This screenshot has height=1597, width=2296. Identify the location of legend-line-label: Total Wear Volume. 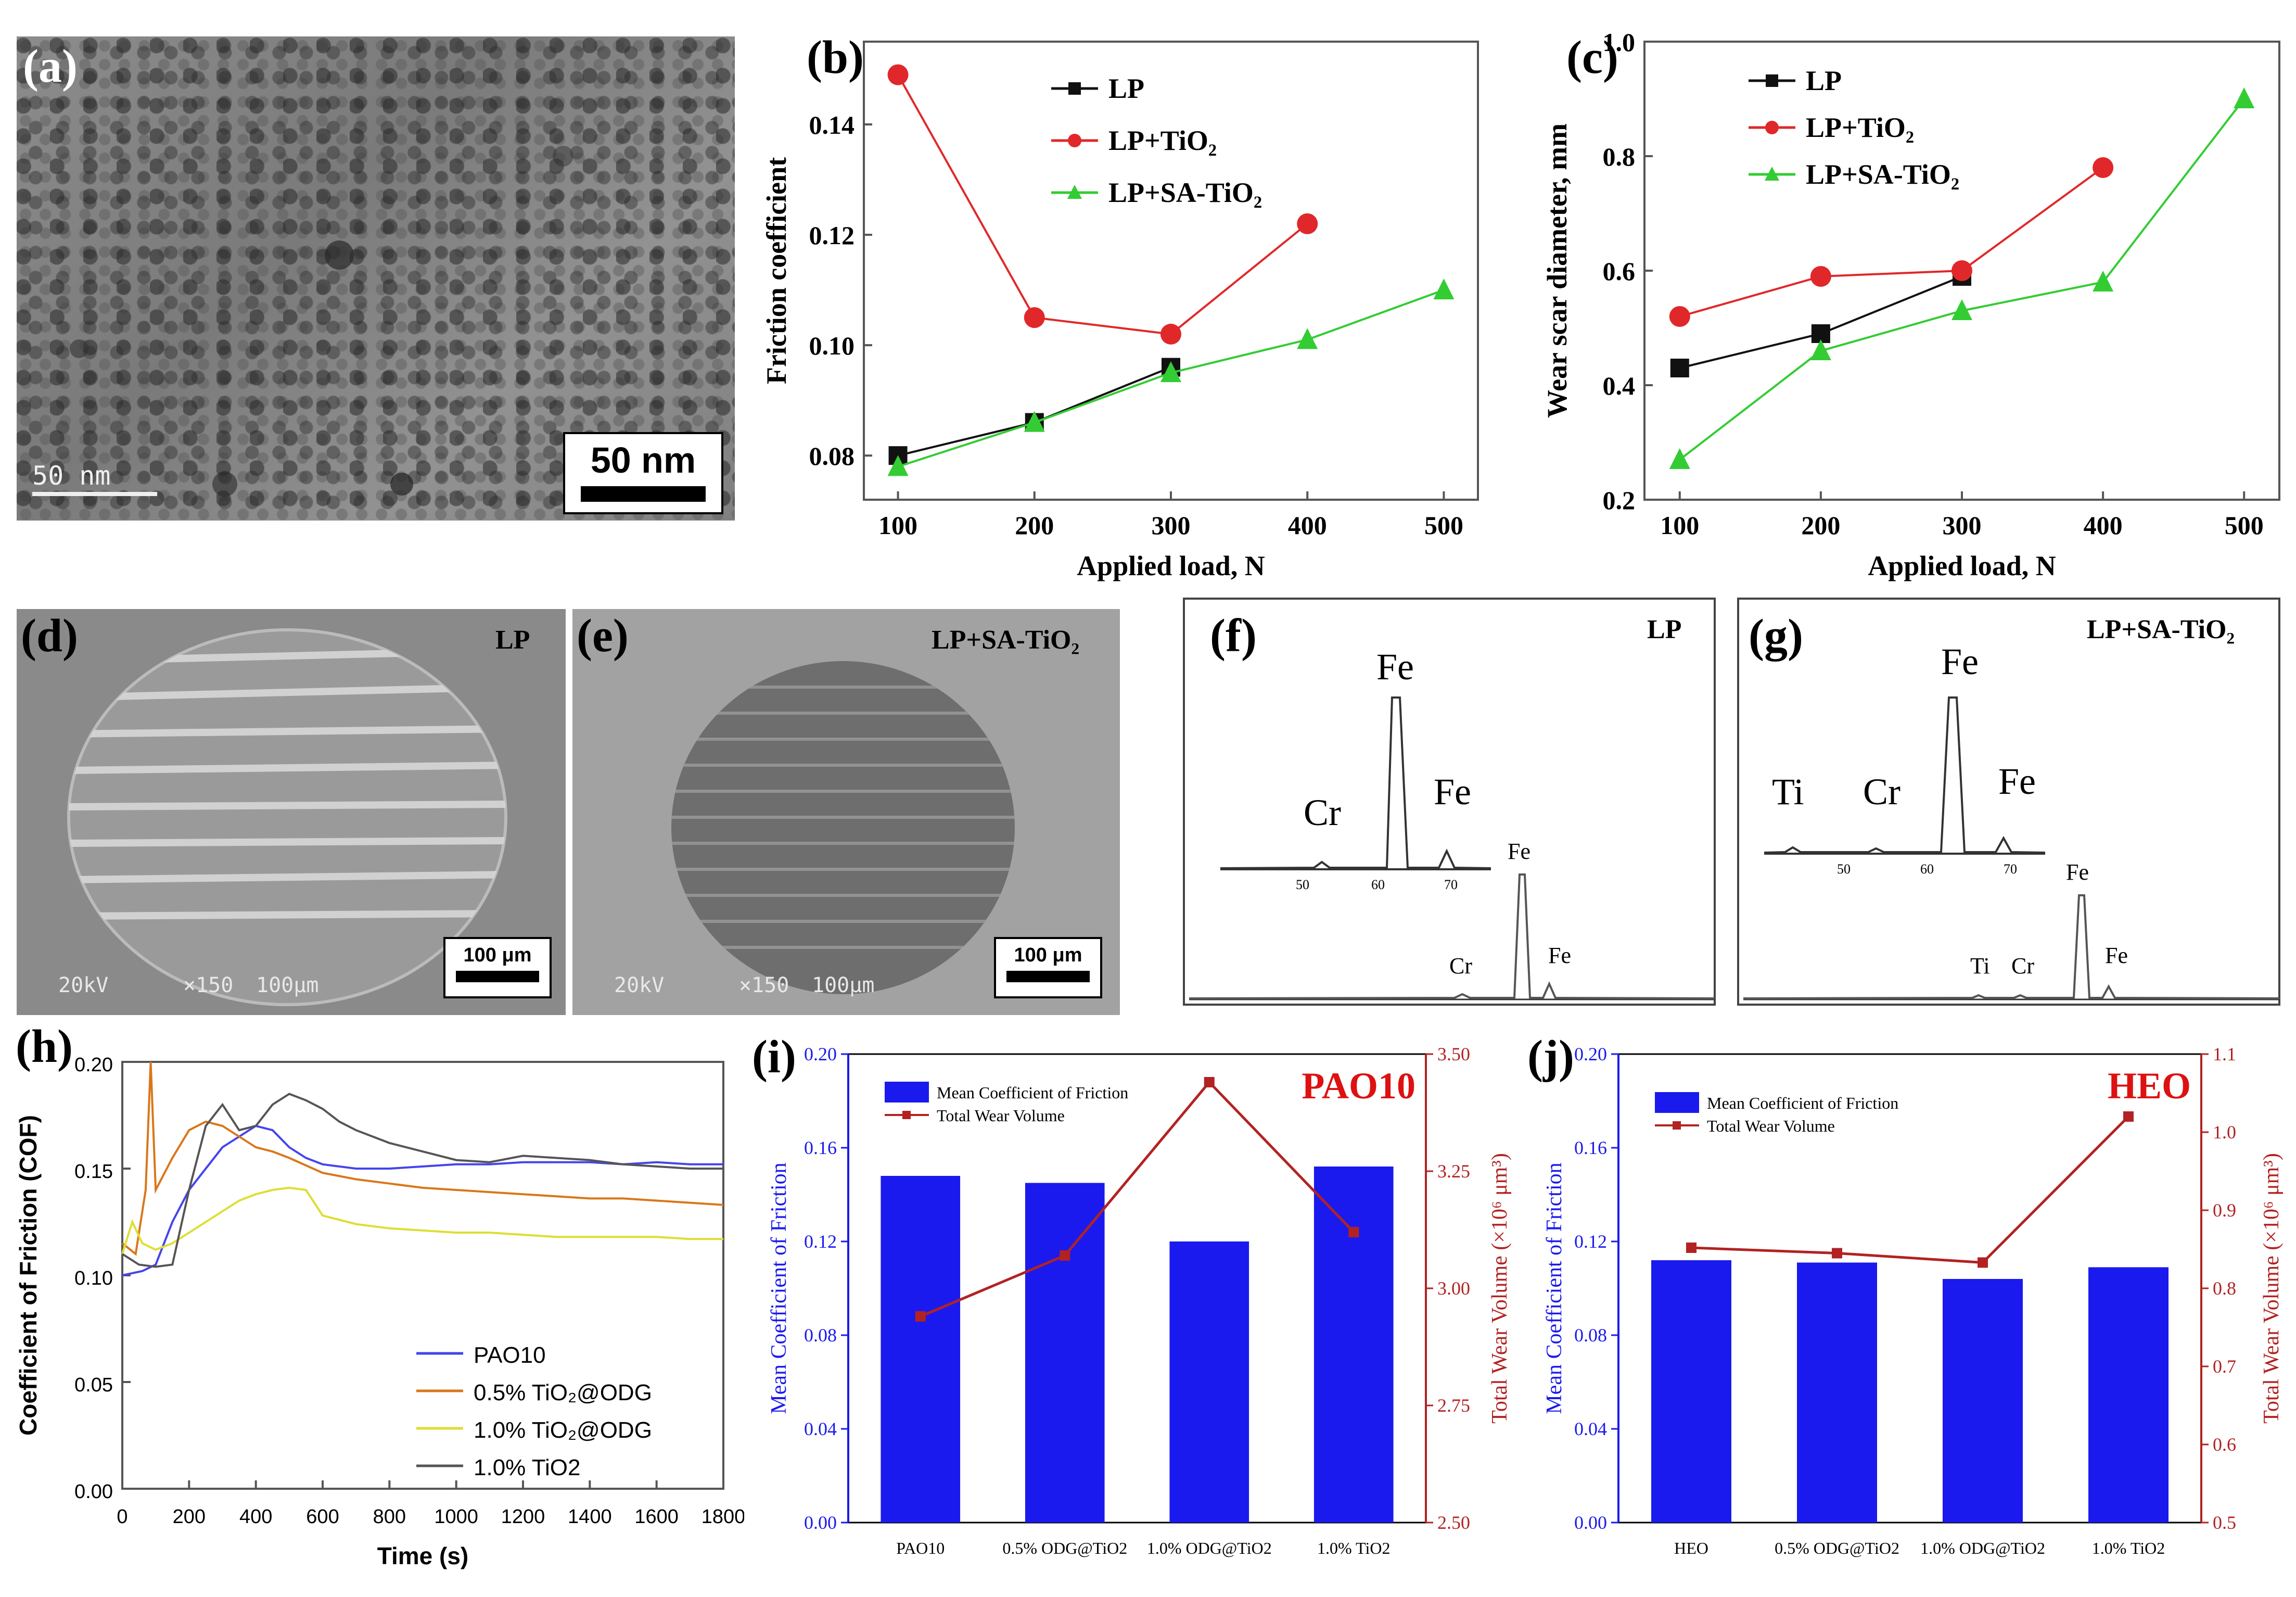
(1771, 1126).